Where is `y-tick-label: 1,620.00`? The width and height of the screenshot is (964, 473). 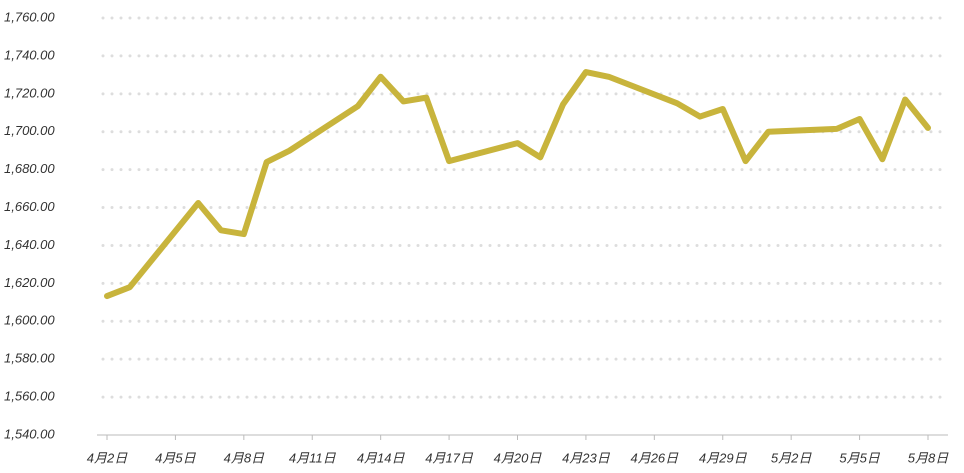 y-tick-label: 1,620.00 is located at coordinates (29, 282).